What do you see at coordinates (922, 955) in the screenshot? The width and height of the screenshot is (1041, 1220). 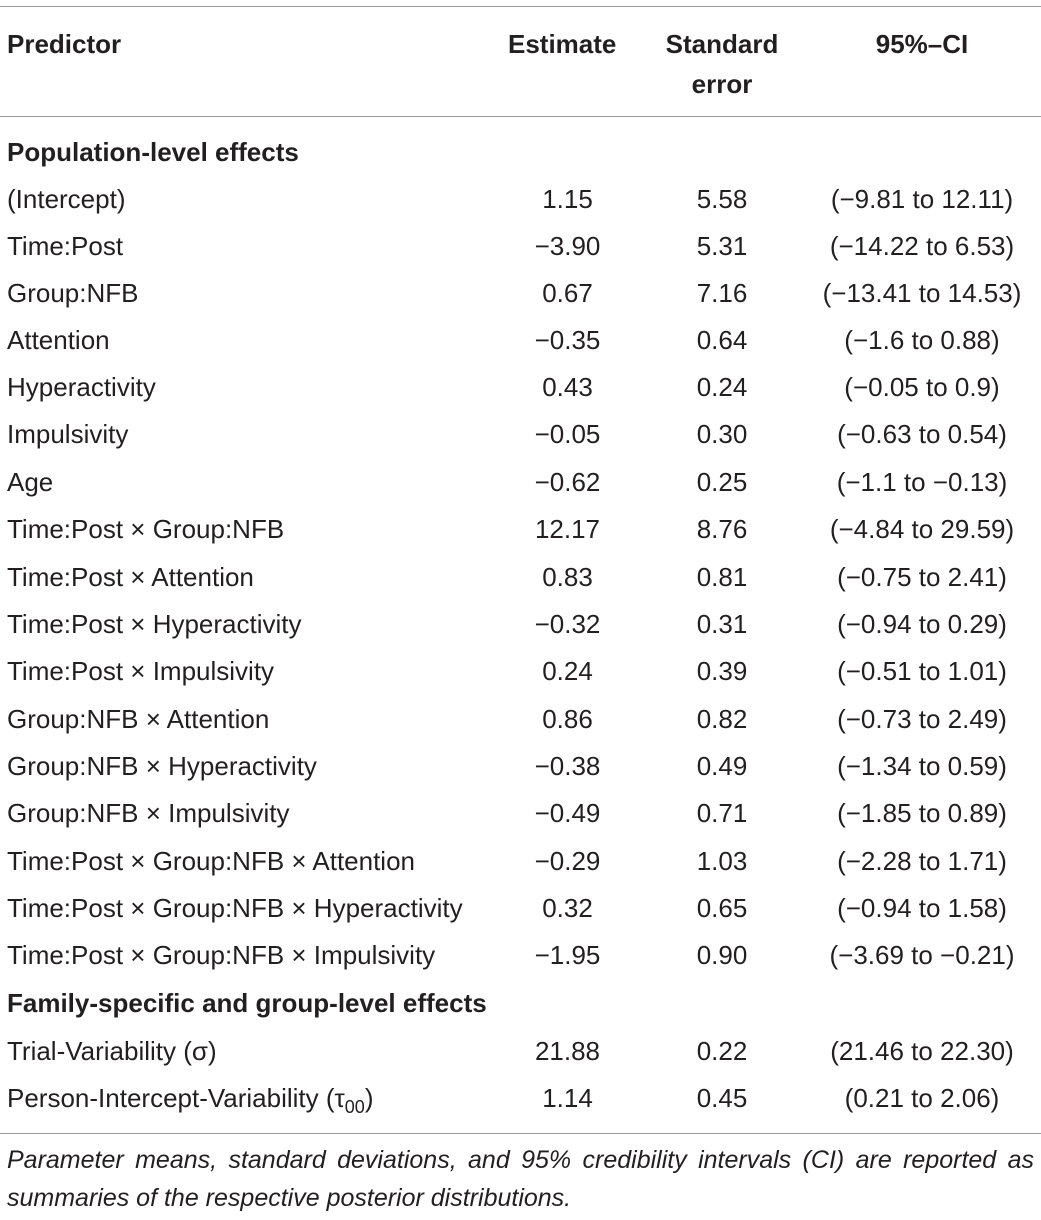 I see `cell-ci: (−3.69 to −0.21)` at bounding box center [922, 955].